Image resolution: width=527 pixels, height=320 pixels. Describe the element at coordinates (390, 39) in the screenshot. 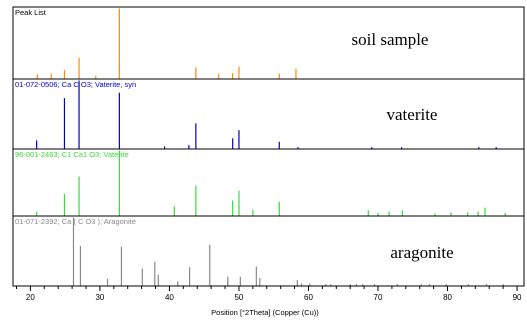

I see `panel-title: soil sample` at that location.